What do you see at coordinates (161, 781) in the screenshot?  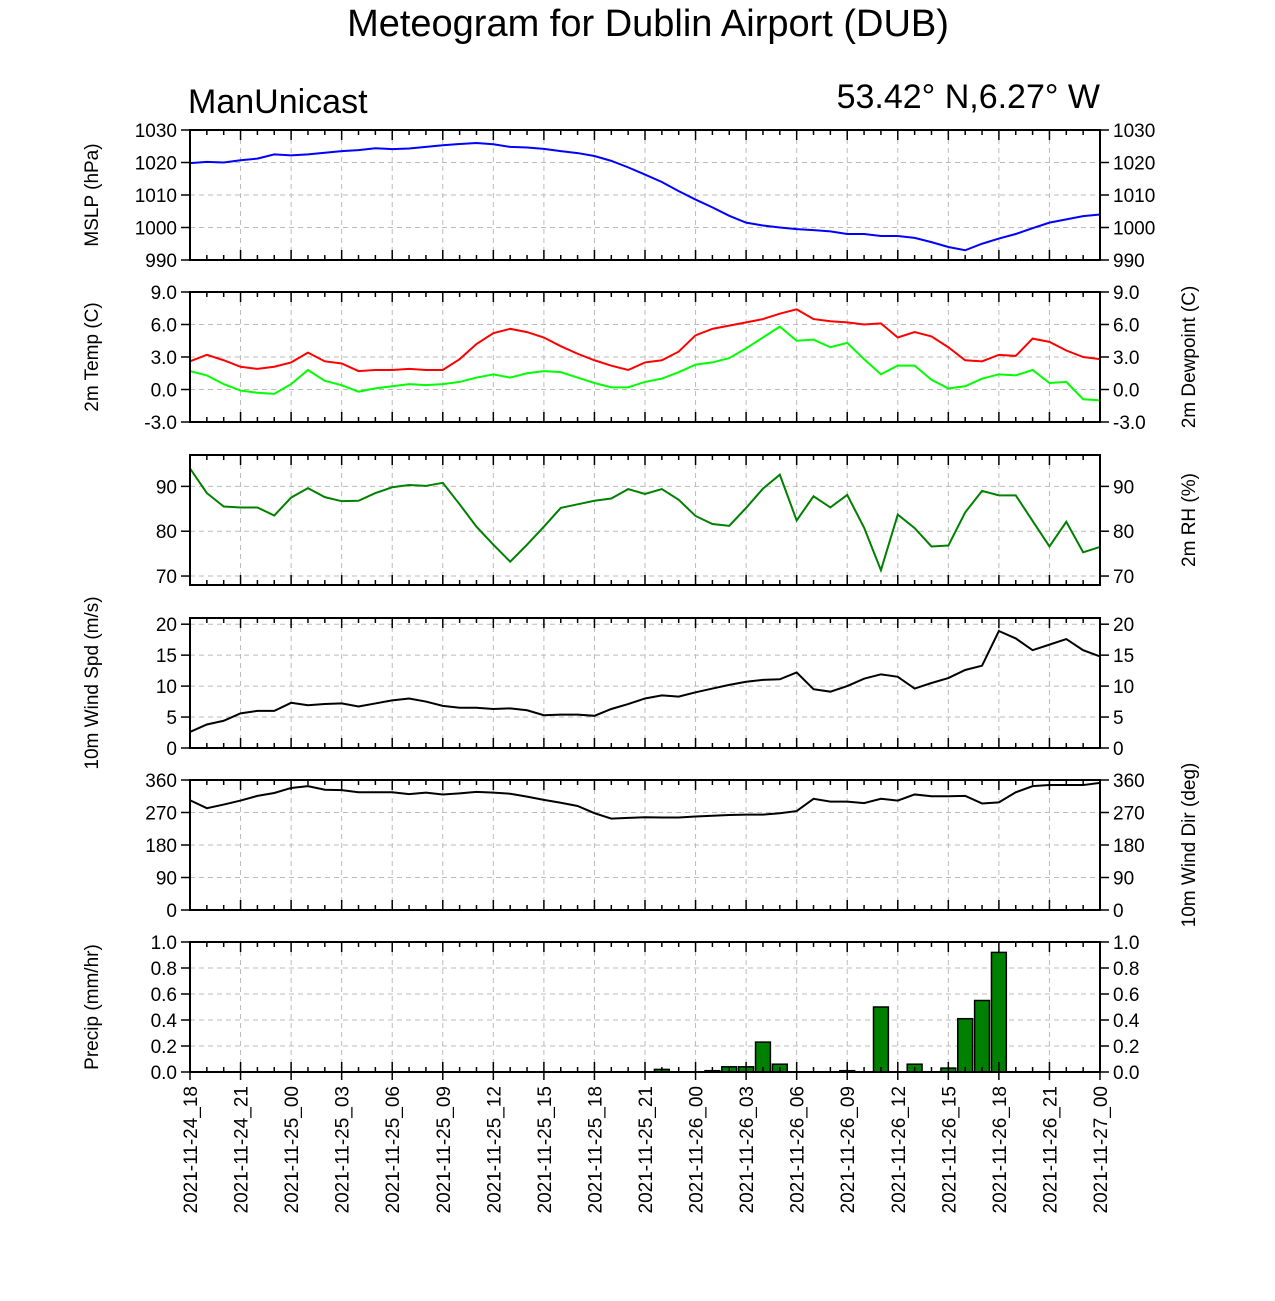 I see `y-tick-label: 360` at bounding box center [161, 781].